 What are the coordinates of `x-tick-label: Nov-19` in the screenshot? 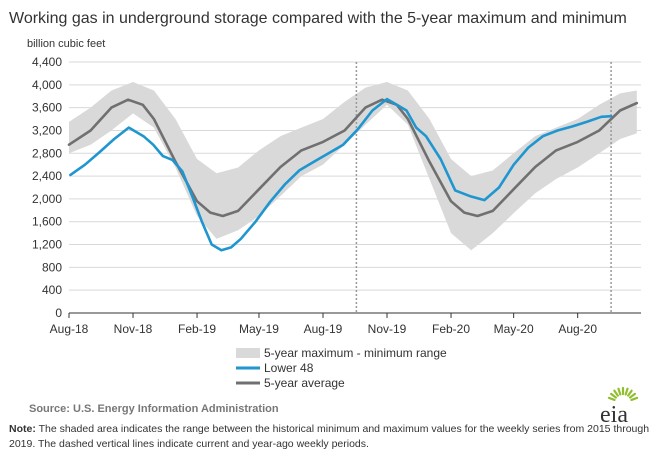 It's located at (387, 329).